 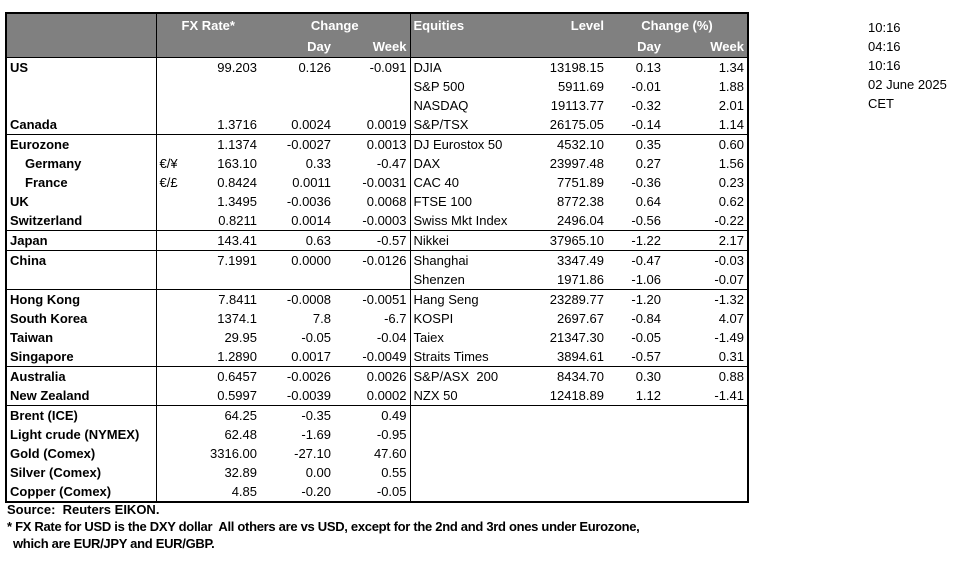 I want to click on cell-currency-pair: €/¥, so click(x=169, y=163).